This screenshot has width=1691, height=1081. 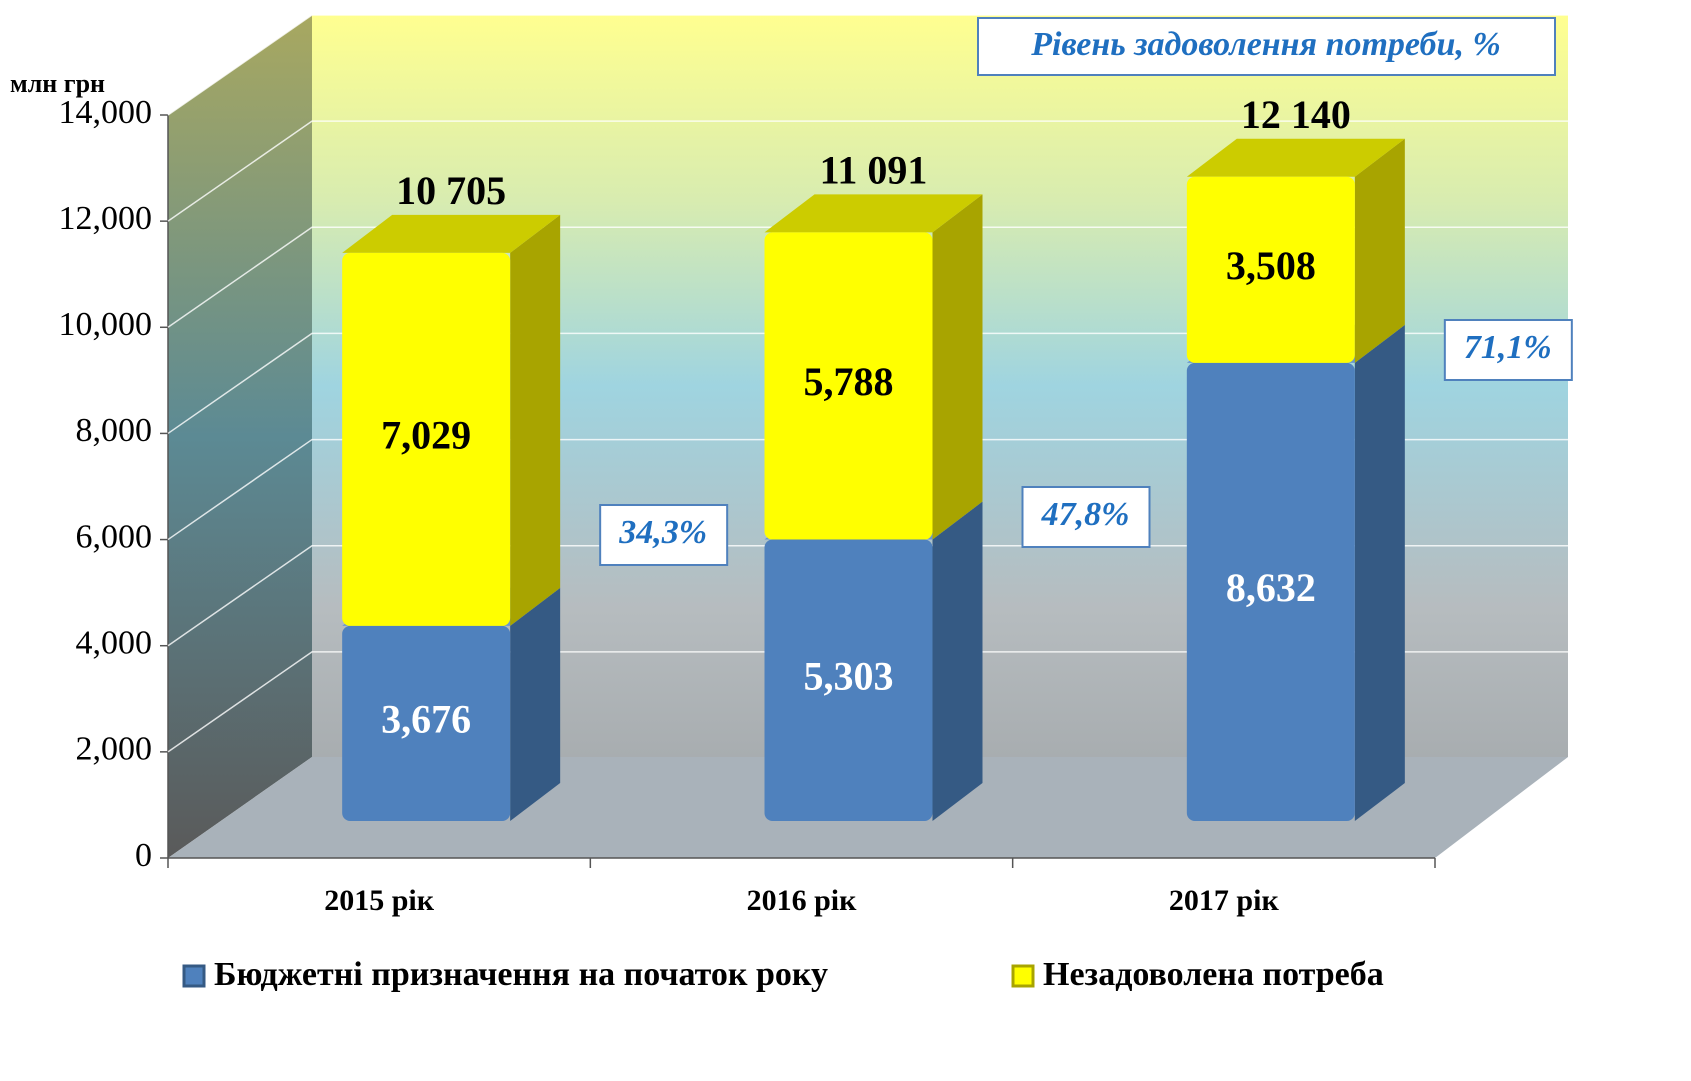 I want to click on data-label: 7,029, so click(x=426, y=435).